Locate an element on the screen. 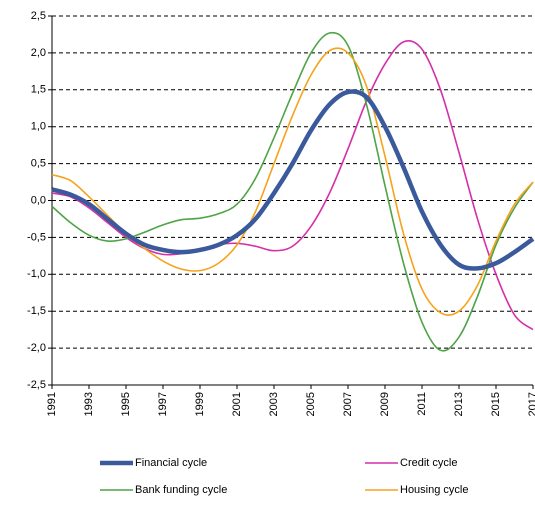 Image resolution: width=535 pixels, height=505 pixels. legend-label: Housing cycle is located at coordinates (434, 490).